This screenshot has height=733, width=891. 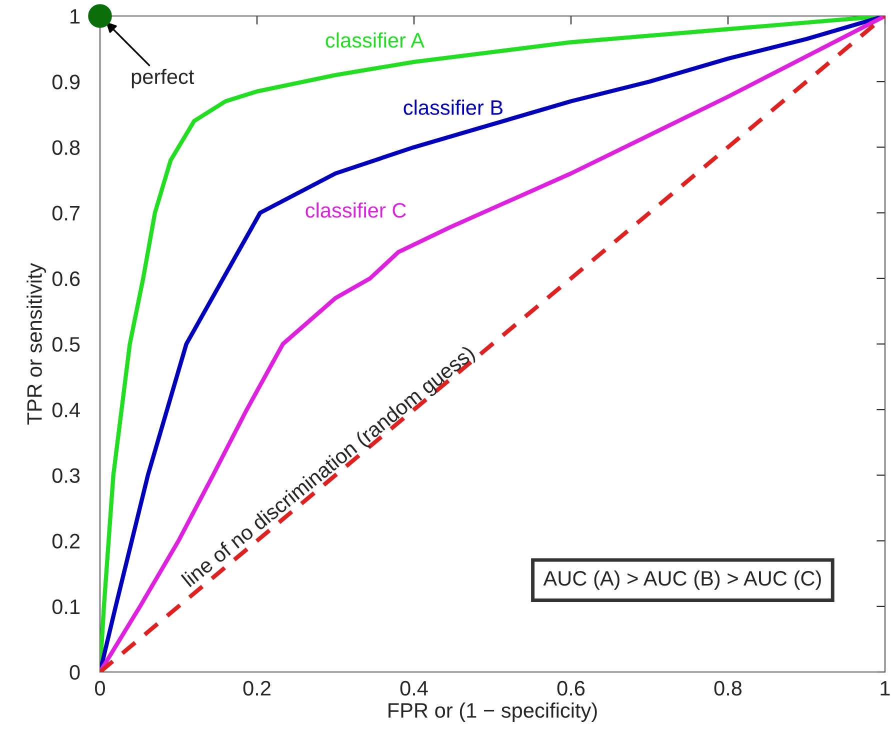 I want to click on y-tick-label: 0.4, so click(x=66, y=410).